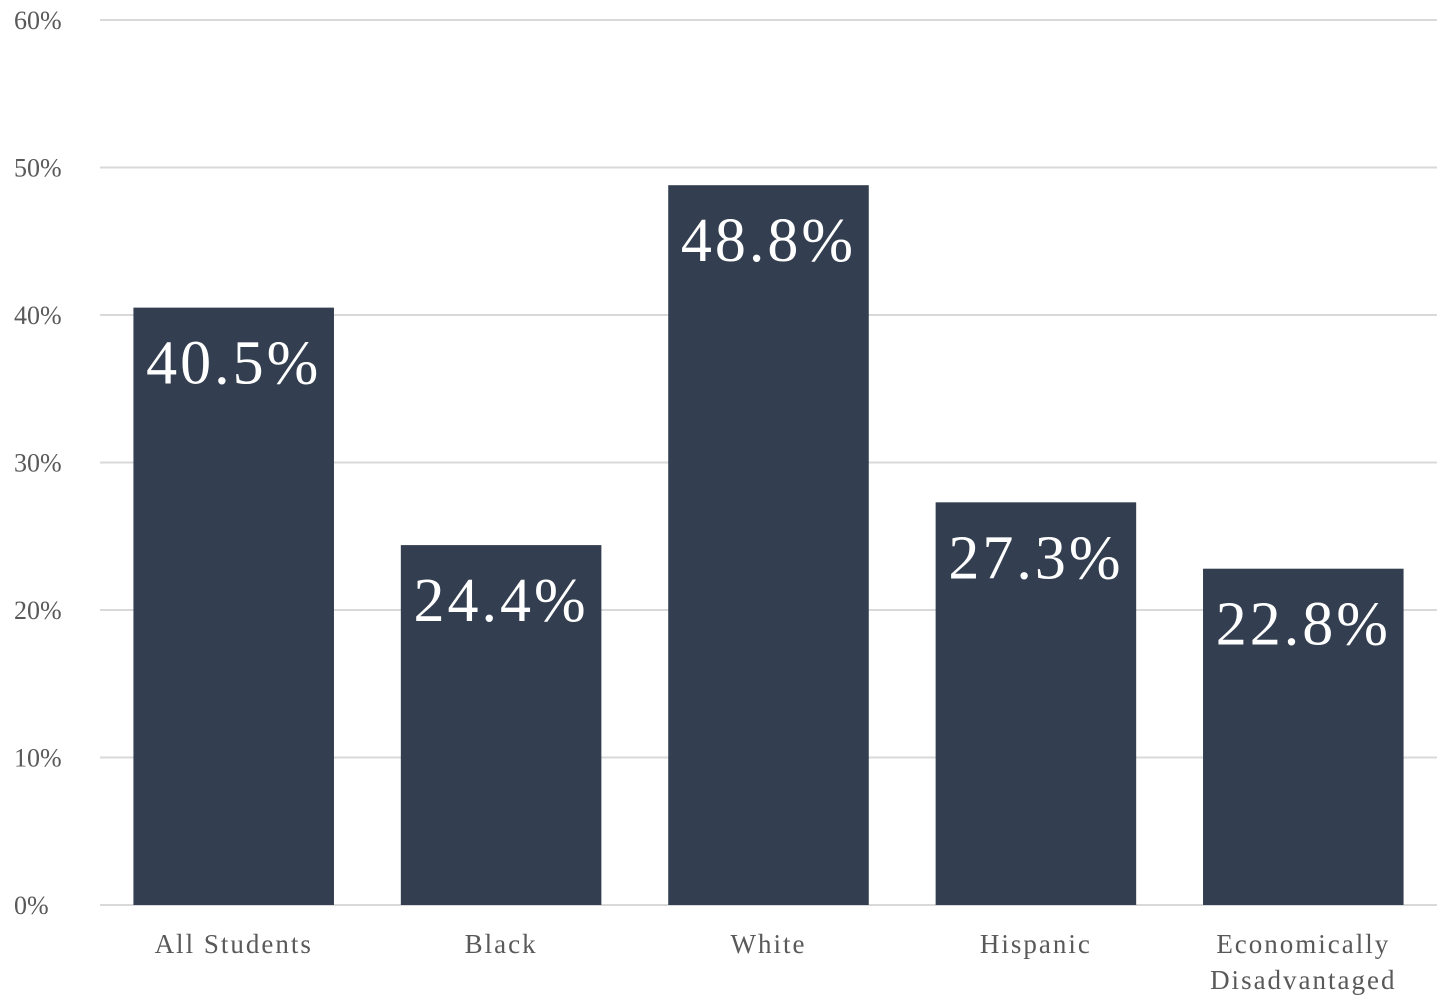  I want to click on y-axis-tick-labels: 0% 10% 20% 30% 40% 50% 60%, so click(38, 463).